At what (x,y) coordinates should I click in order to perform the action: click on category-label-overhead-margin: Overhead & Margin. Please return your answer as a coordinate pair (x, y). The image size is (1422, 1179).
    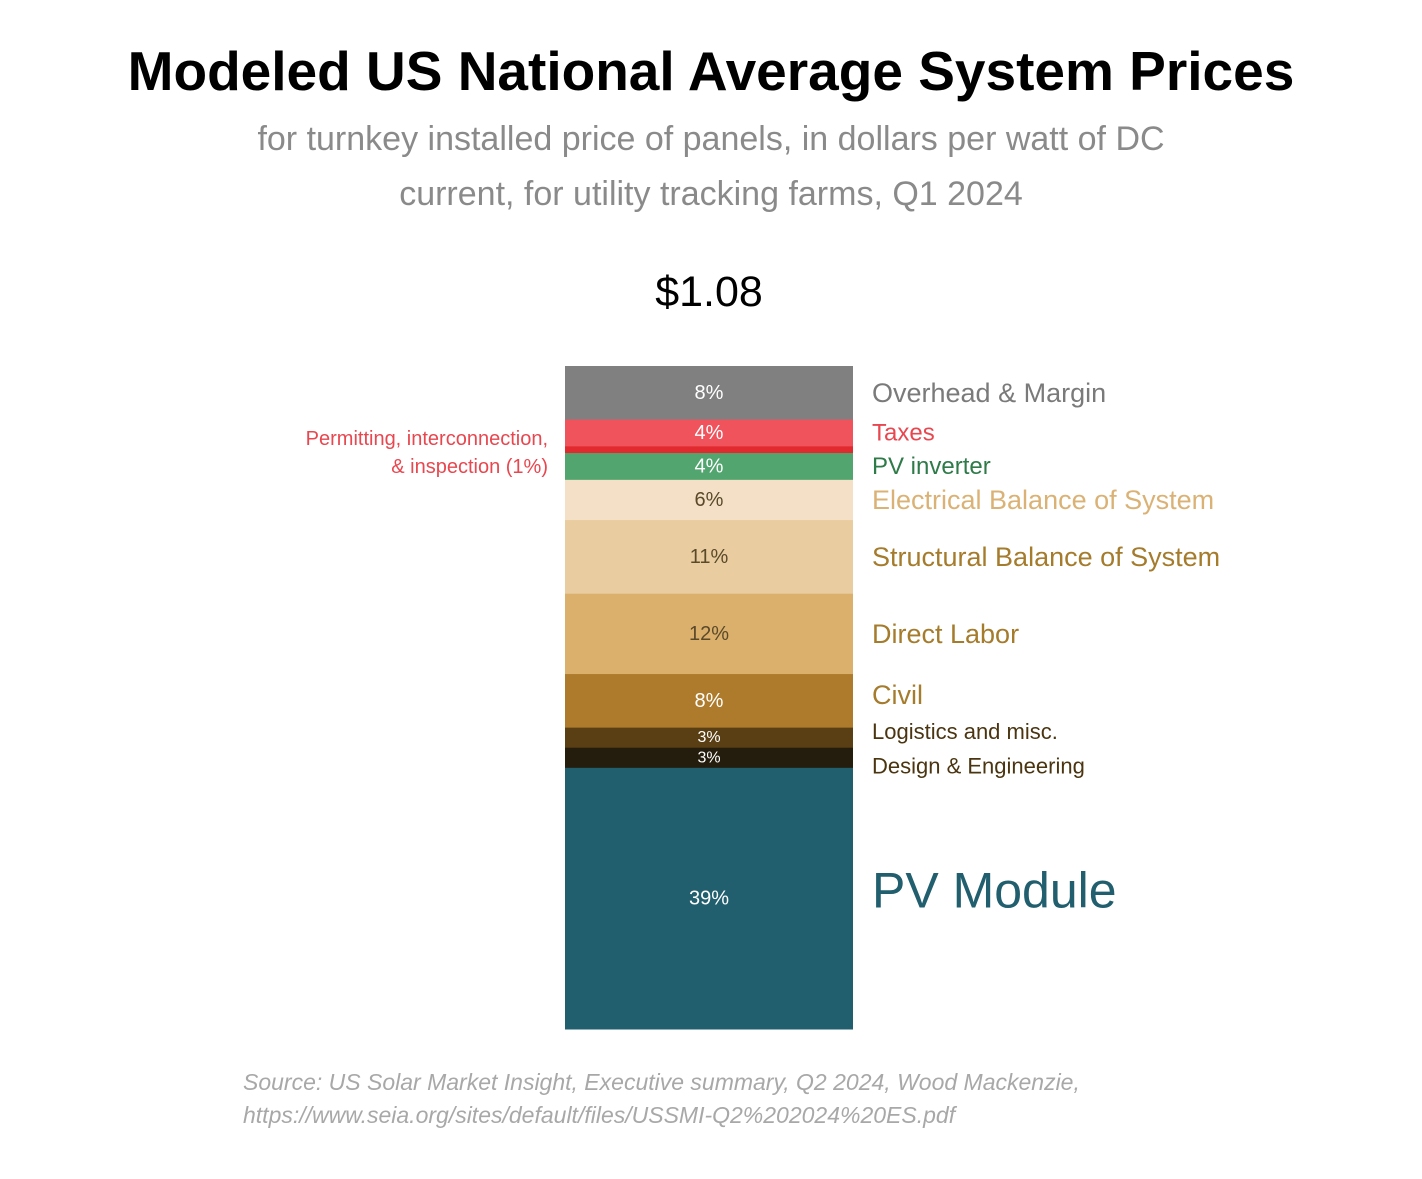
    Looking at the image, I should click on (989, 393).